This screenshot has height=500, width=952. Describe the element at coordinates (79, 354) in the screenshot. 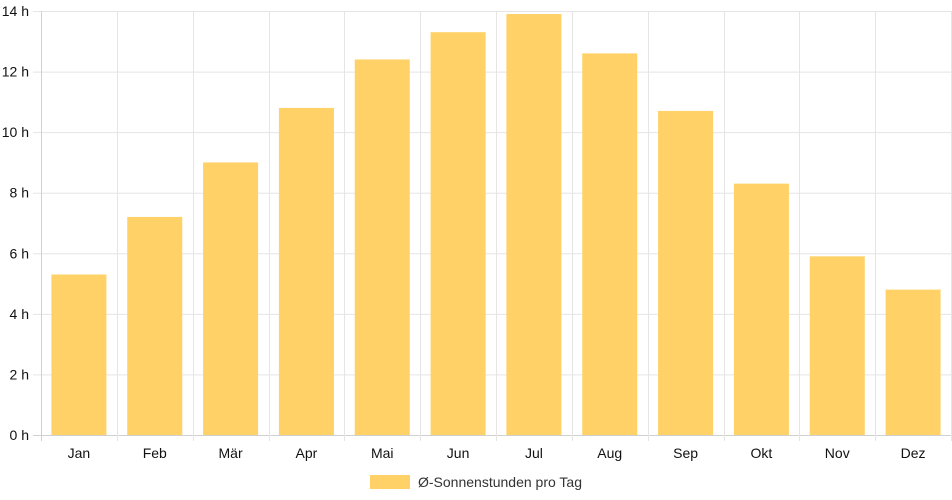

I see `bar-jan` at that location.